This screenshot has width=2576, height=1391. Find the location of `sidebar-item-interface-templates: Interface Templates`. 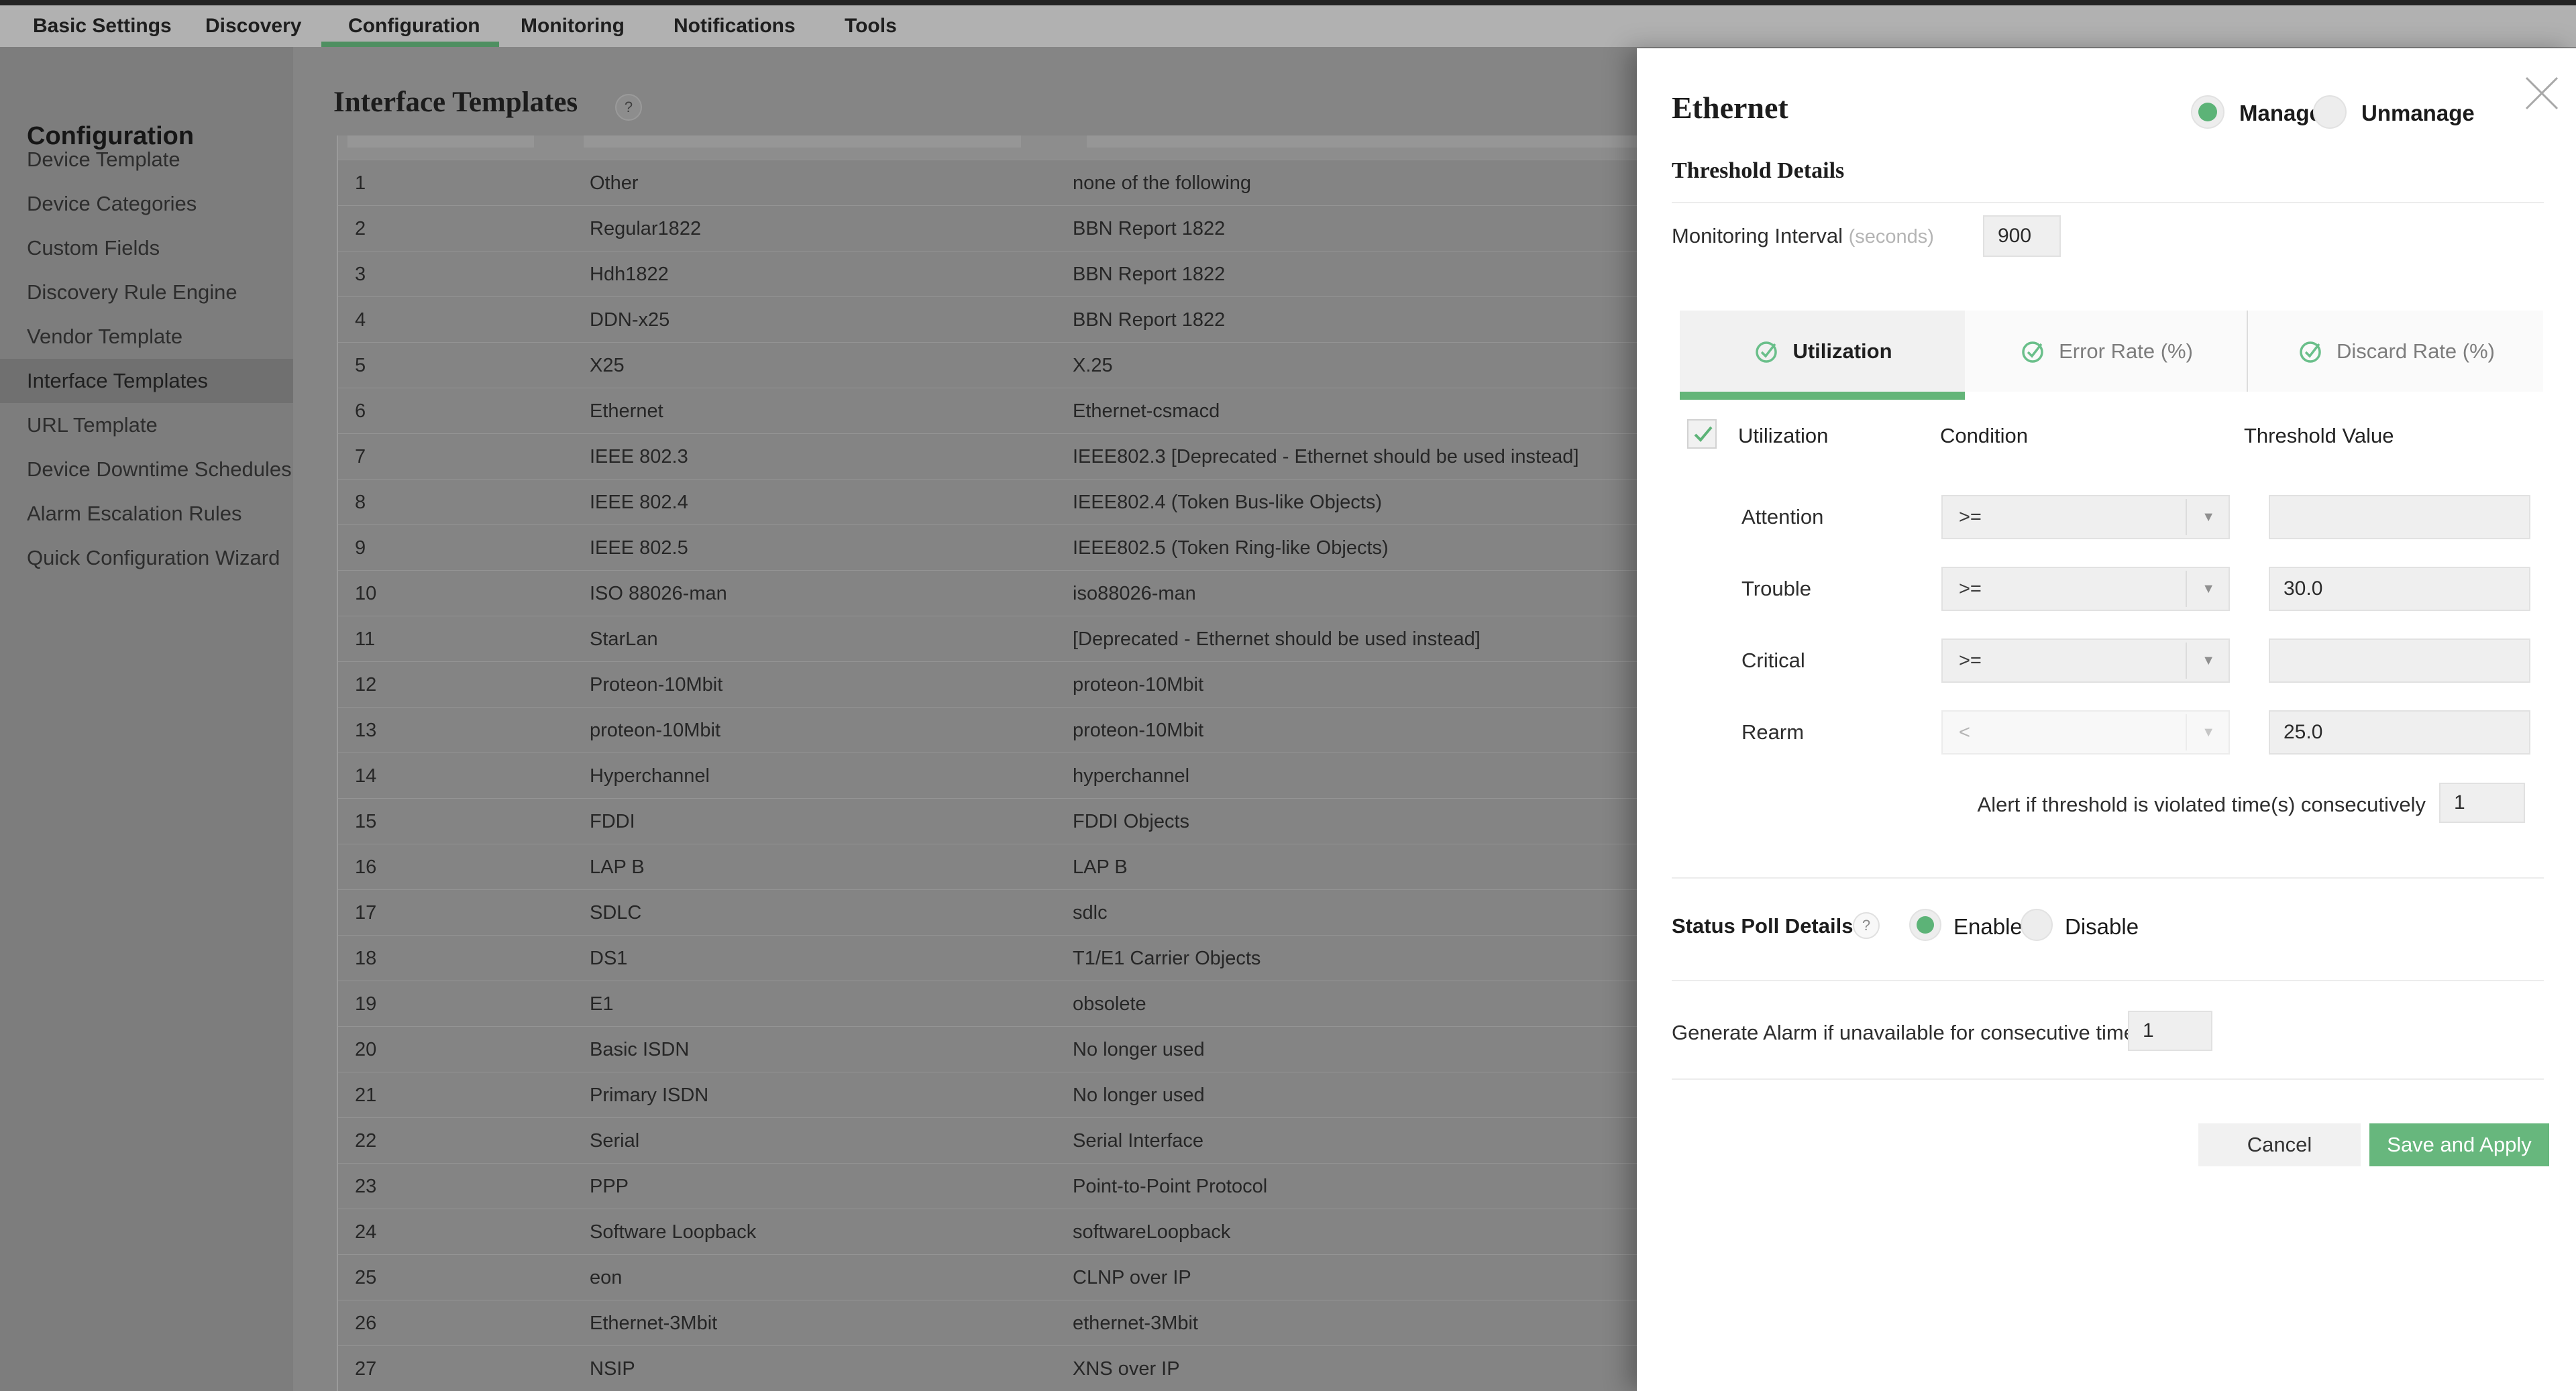

sidebar-item-interface-templates: Interface Templates is located at coordinates (146, 381).